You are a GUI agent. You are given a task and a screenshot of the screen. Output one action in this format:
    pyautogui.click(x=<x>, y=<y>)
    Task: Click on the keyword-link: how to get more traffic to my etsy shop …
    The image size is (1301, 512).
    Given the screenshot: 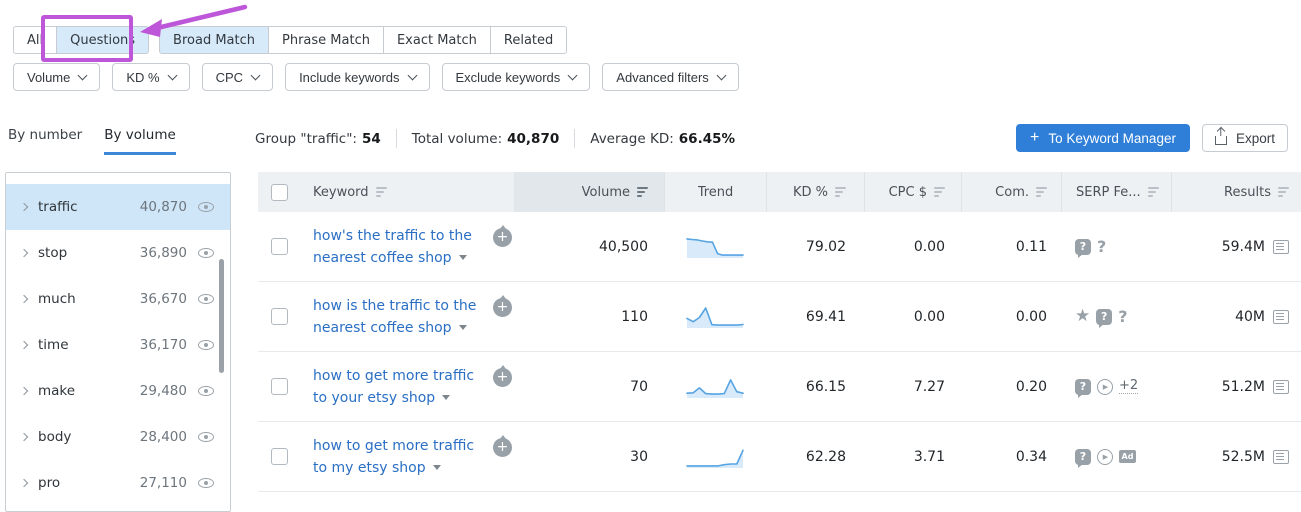 What is the action you would take?
    pyautogui.click(x=413, y=457)
    